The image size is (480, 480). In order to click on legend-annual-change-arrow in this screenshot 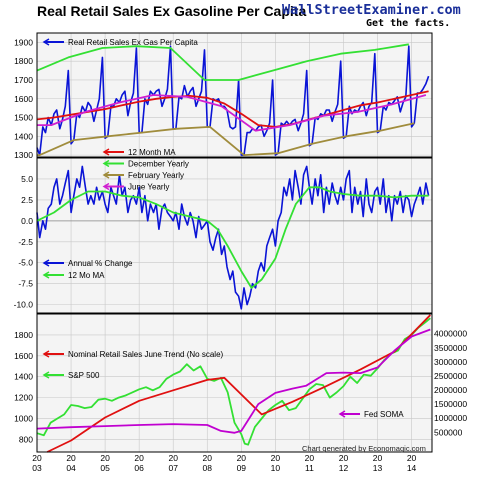, I will do `click(46, 263)`.